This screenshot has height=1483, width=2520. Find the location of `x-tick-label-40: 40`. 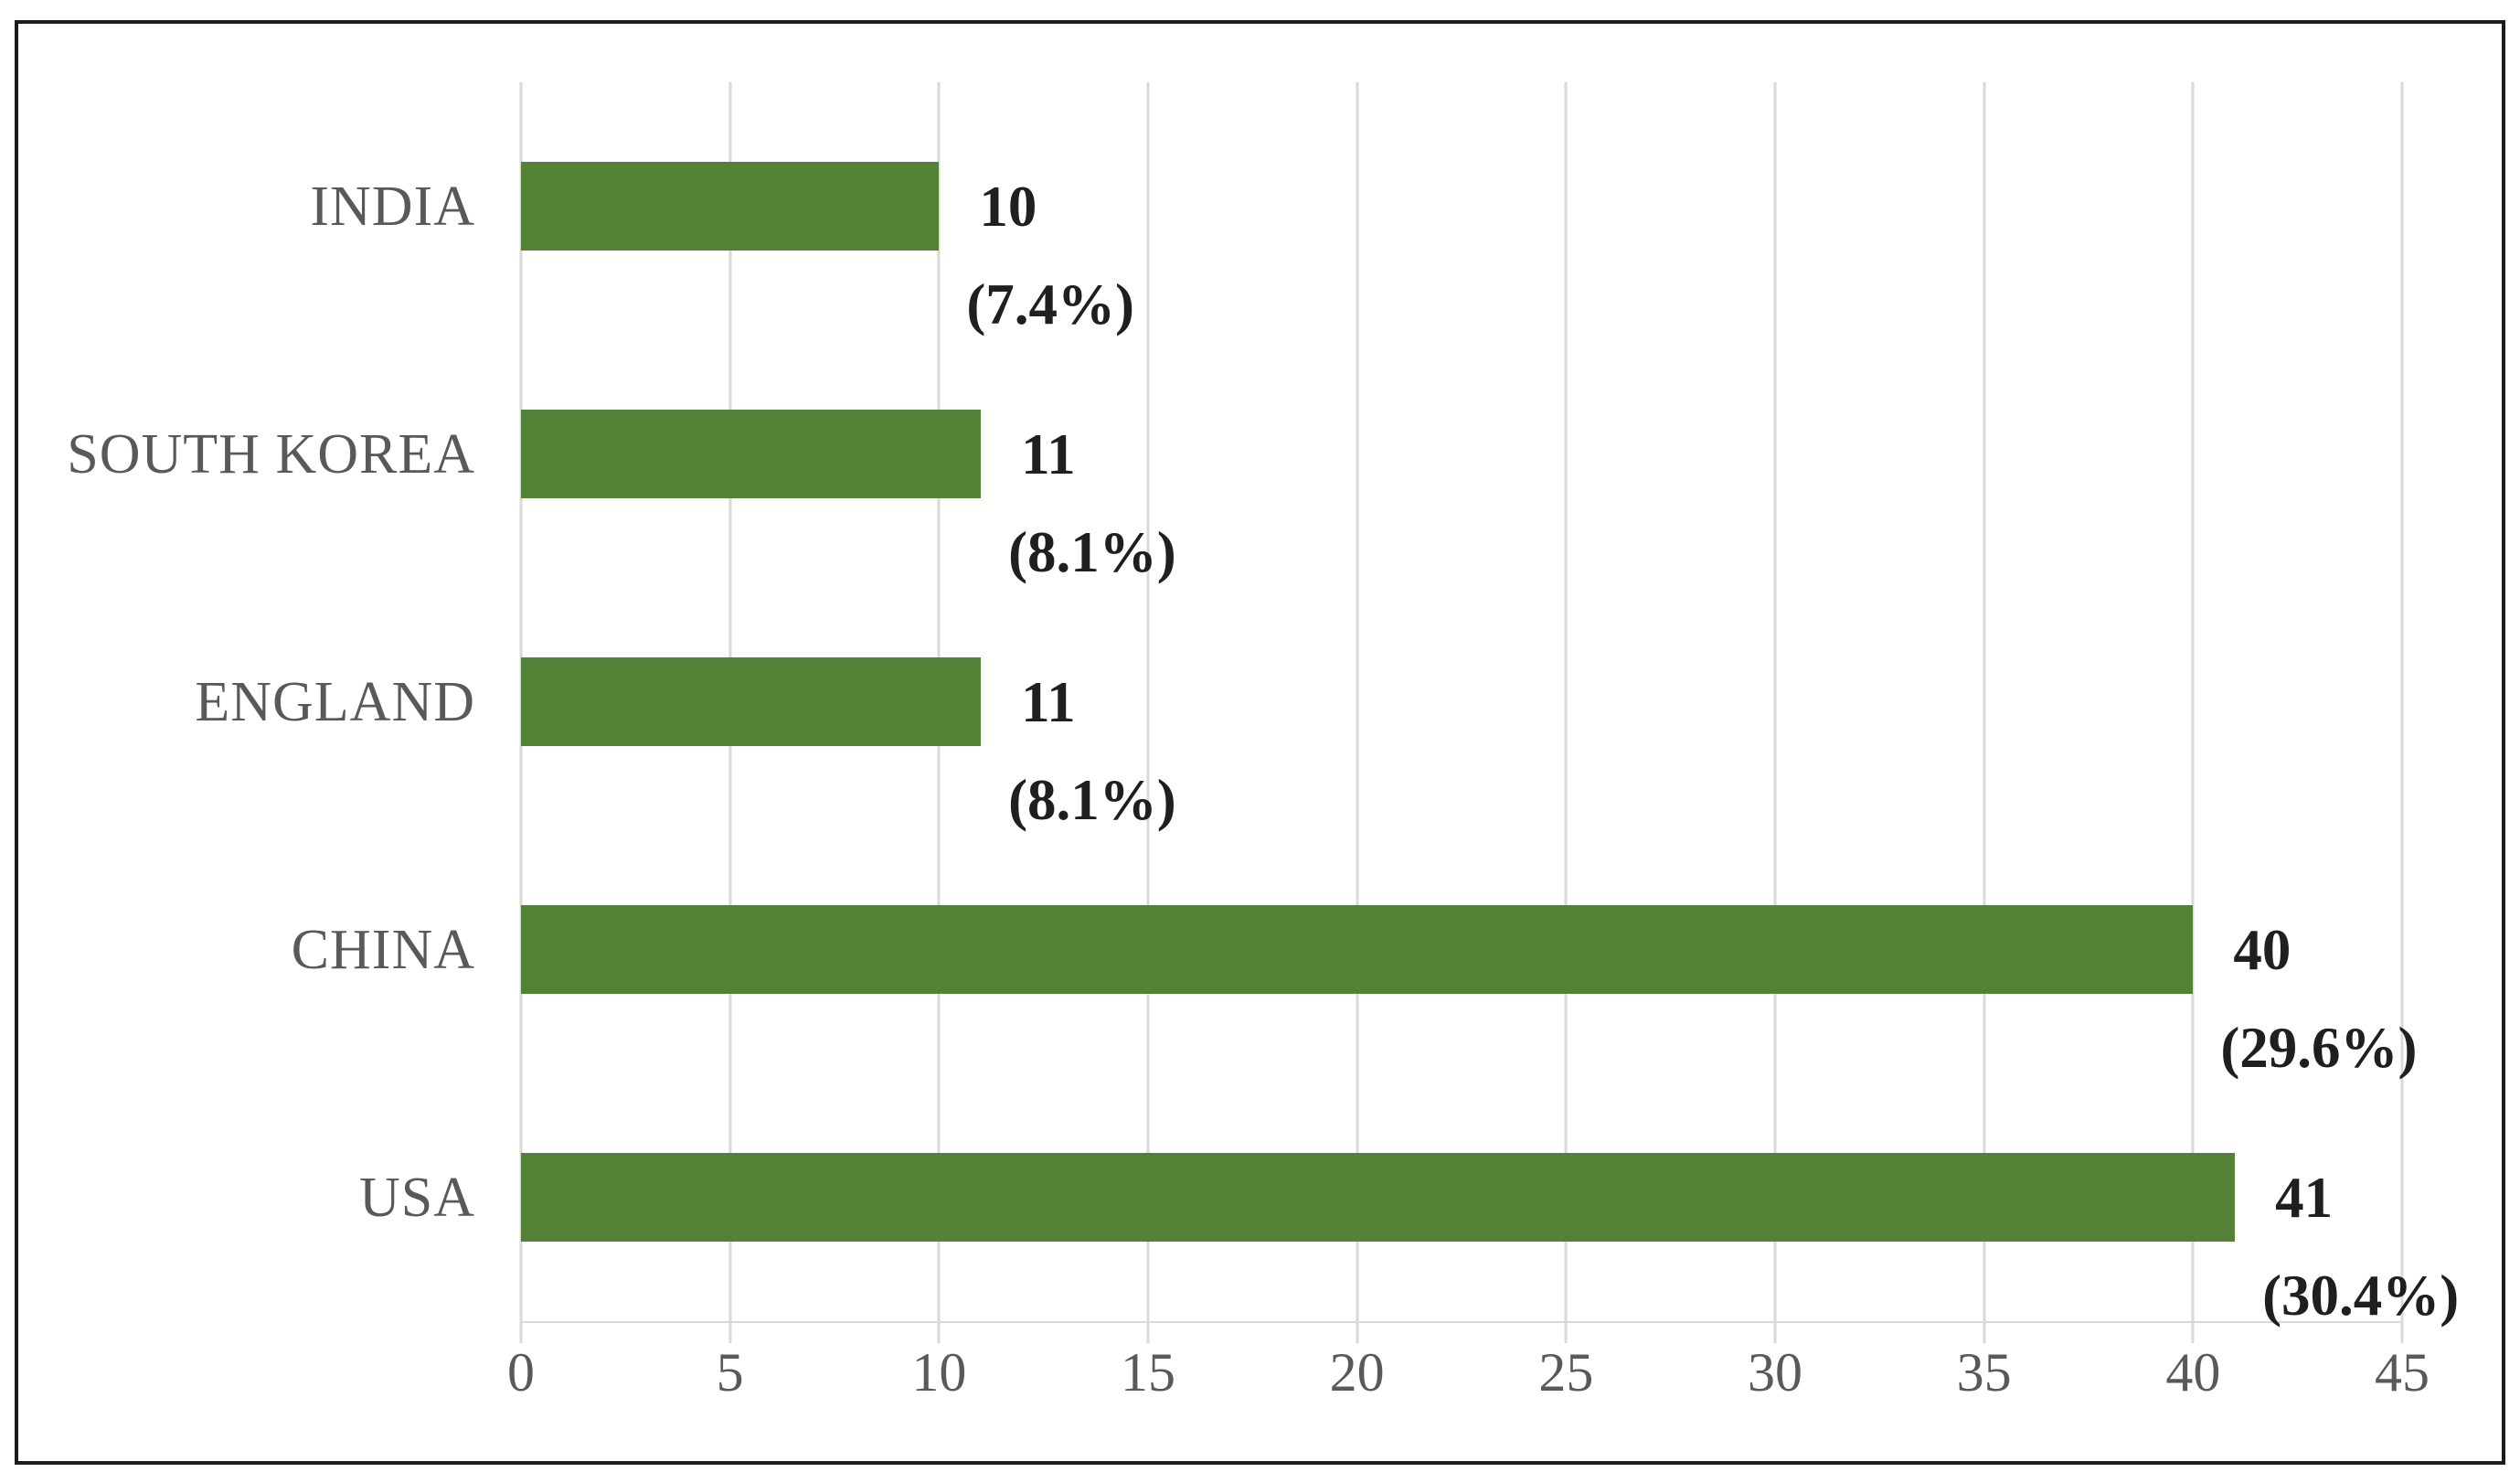

x-tick-label-40: 40 is located at coordinates (2193, 1372).